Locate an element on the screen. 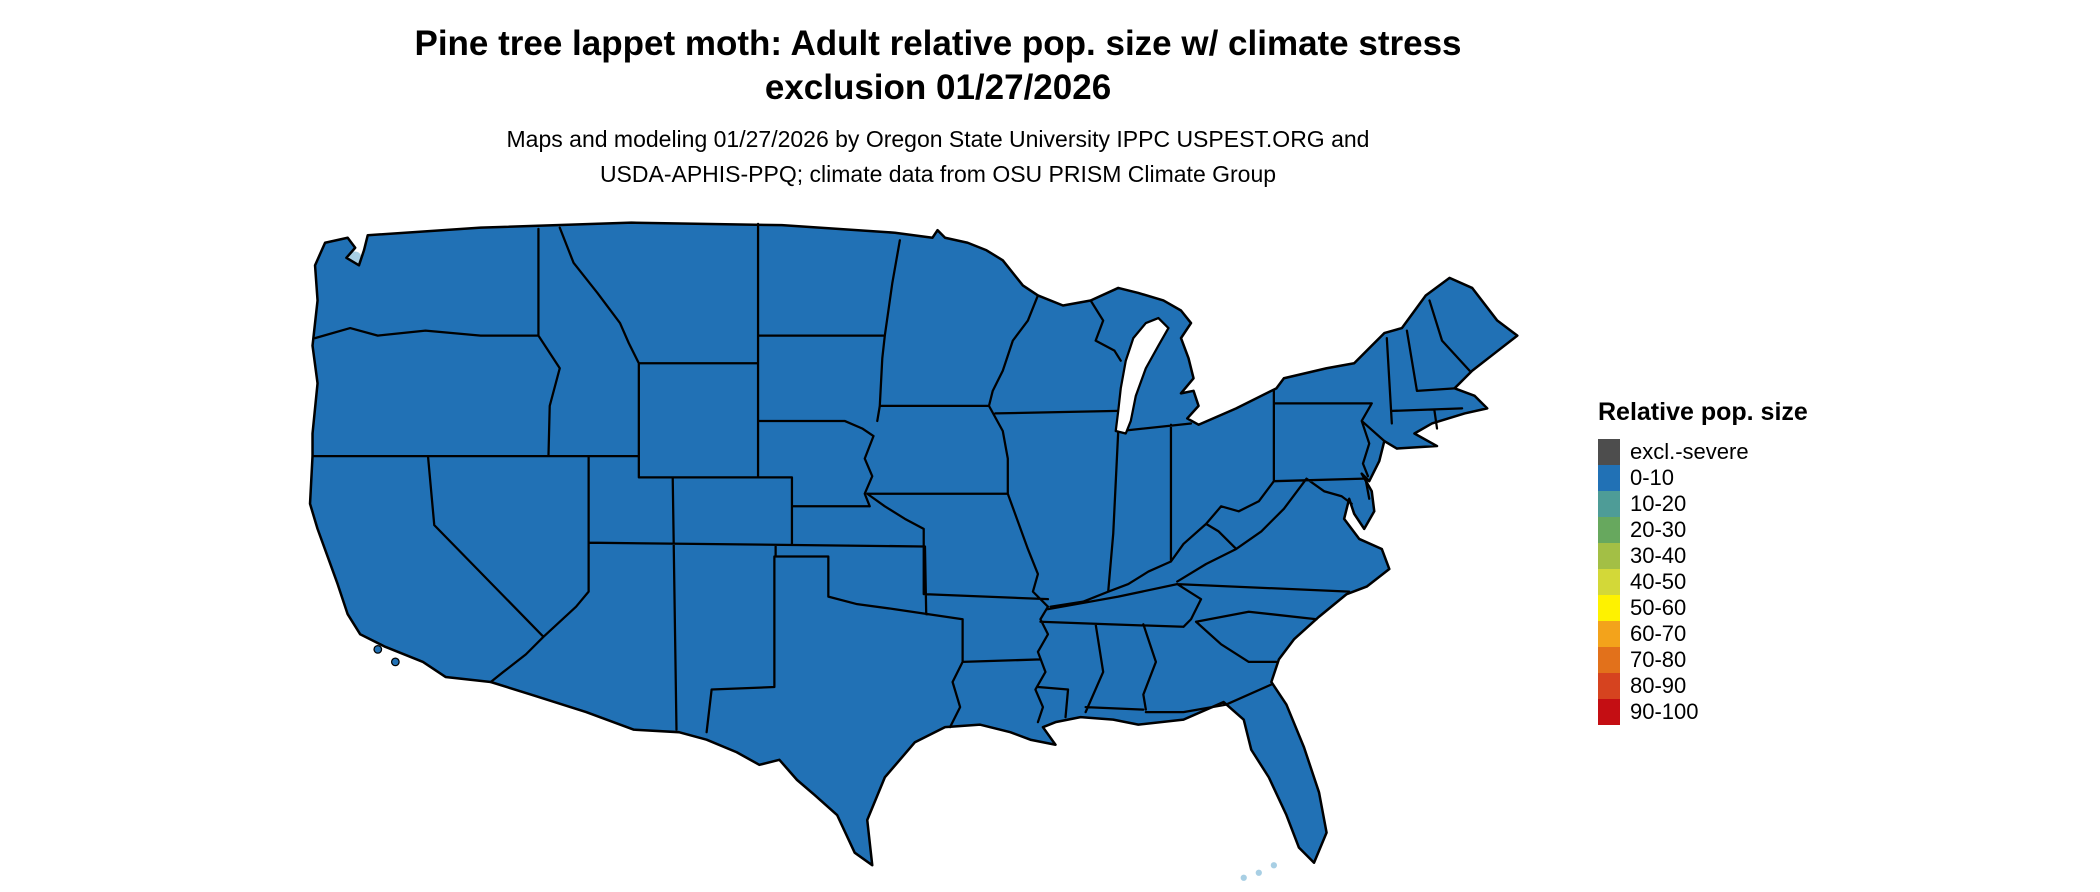 The width and height of the screenshot is (2100, 892). legend-label: 90-100 is located at coordinates (1664, 711).